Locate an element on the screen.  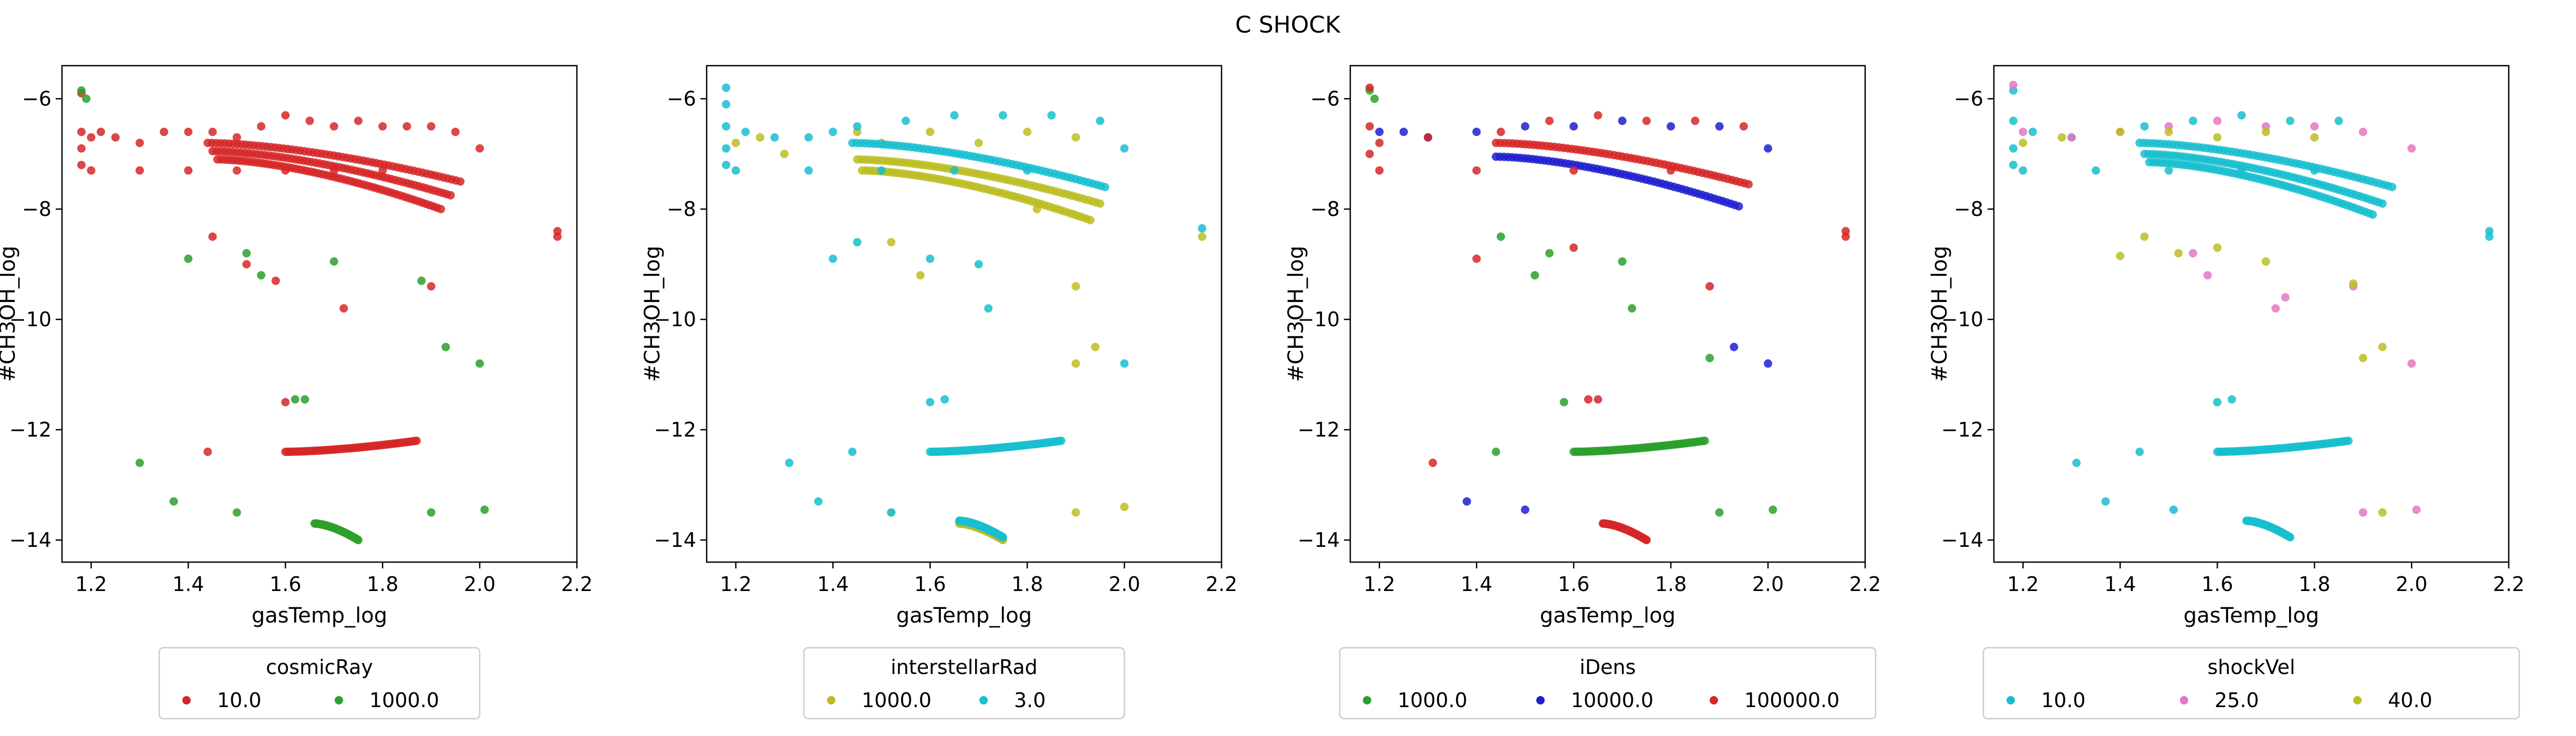
legend-box is located at coordinates (319, 683).